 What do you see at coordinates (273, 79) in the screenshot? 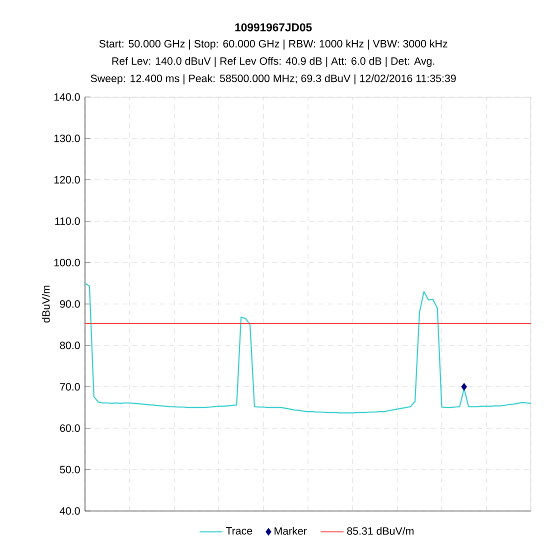
I see `text: Sweep: 12.400 ms | Peak: 58500.000 MHz; 69.3 dBuV | 12/02/2016 11:35:39` at bounding box center [273, 79].